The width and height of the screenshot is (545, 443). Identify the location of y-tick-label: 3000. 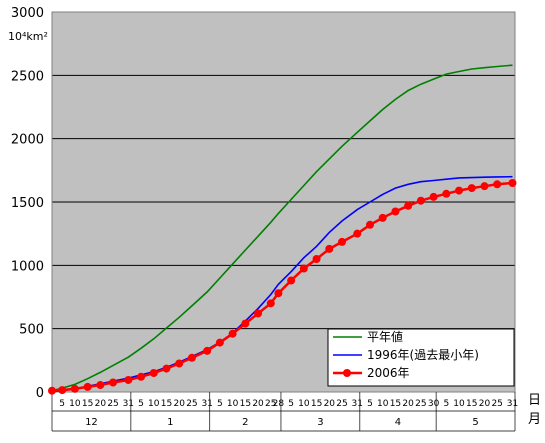
(27, 13).